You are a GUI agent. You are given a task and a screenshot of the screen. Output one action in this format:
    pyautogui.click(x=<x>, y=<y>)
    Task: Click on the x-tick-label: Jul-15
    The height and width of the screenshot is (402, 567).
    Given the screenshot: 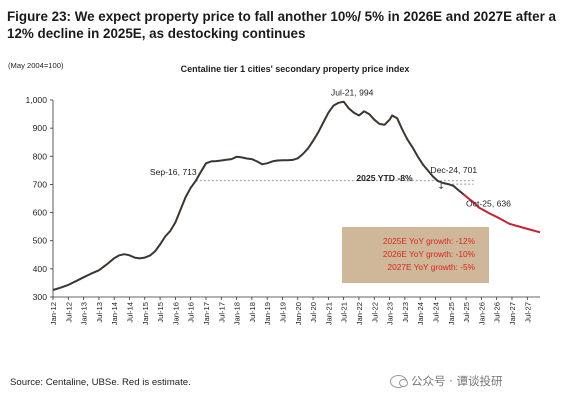 What is the action you would take?
    pyautogui.click(x=160, y=312)
    